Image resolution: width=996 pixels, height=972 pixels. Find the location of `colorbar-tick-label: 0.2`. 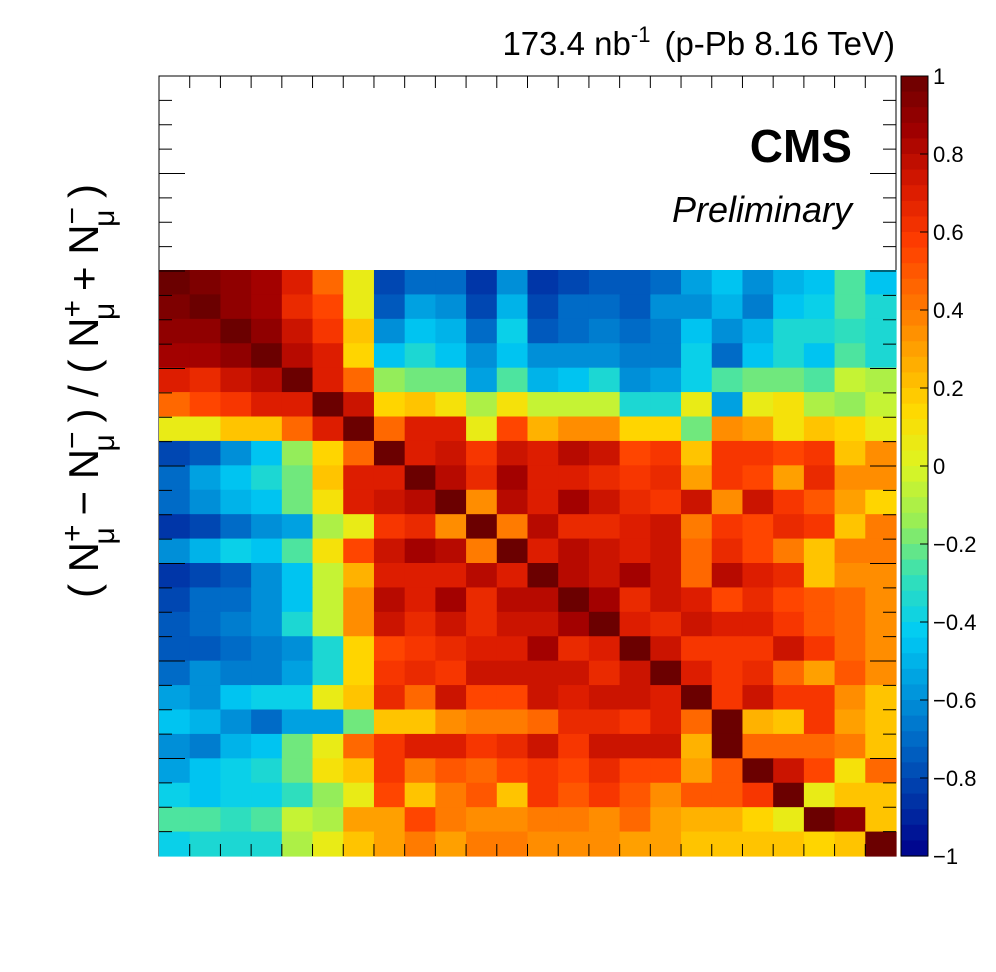

colorbar-tick-label: 0.2 is located at coordinates (948, 388).